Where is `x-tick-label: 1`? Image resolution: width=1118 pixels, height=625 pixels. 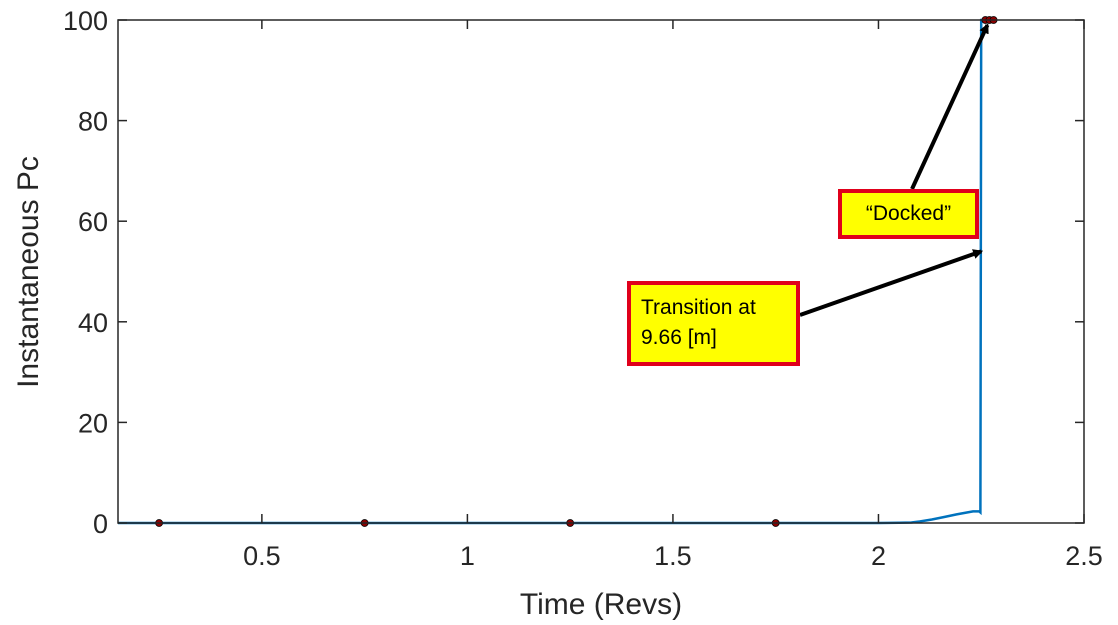
x-tick-label: 1 is located at coordinates (467, 556).